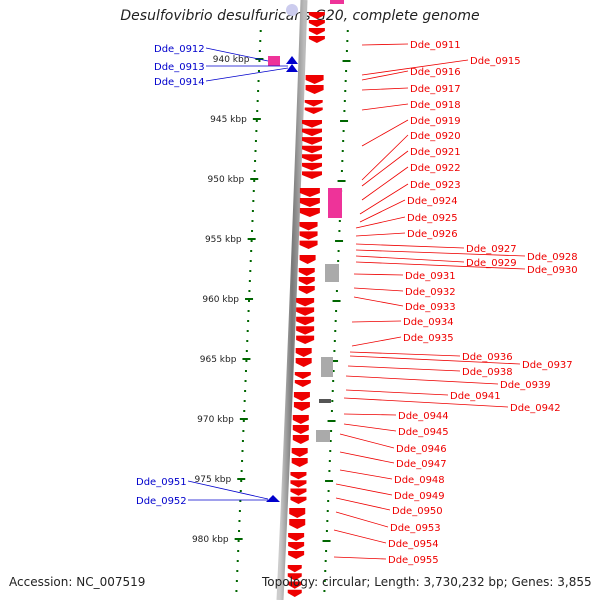 The height and width of the screenshot is (600, 600). I want to click on gene-label-dde_0941: Dde_0941, so click(475, 396).